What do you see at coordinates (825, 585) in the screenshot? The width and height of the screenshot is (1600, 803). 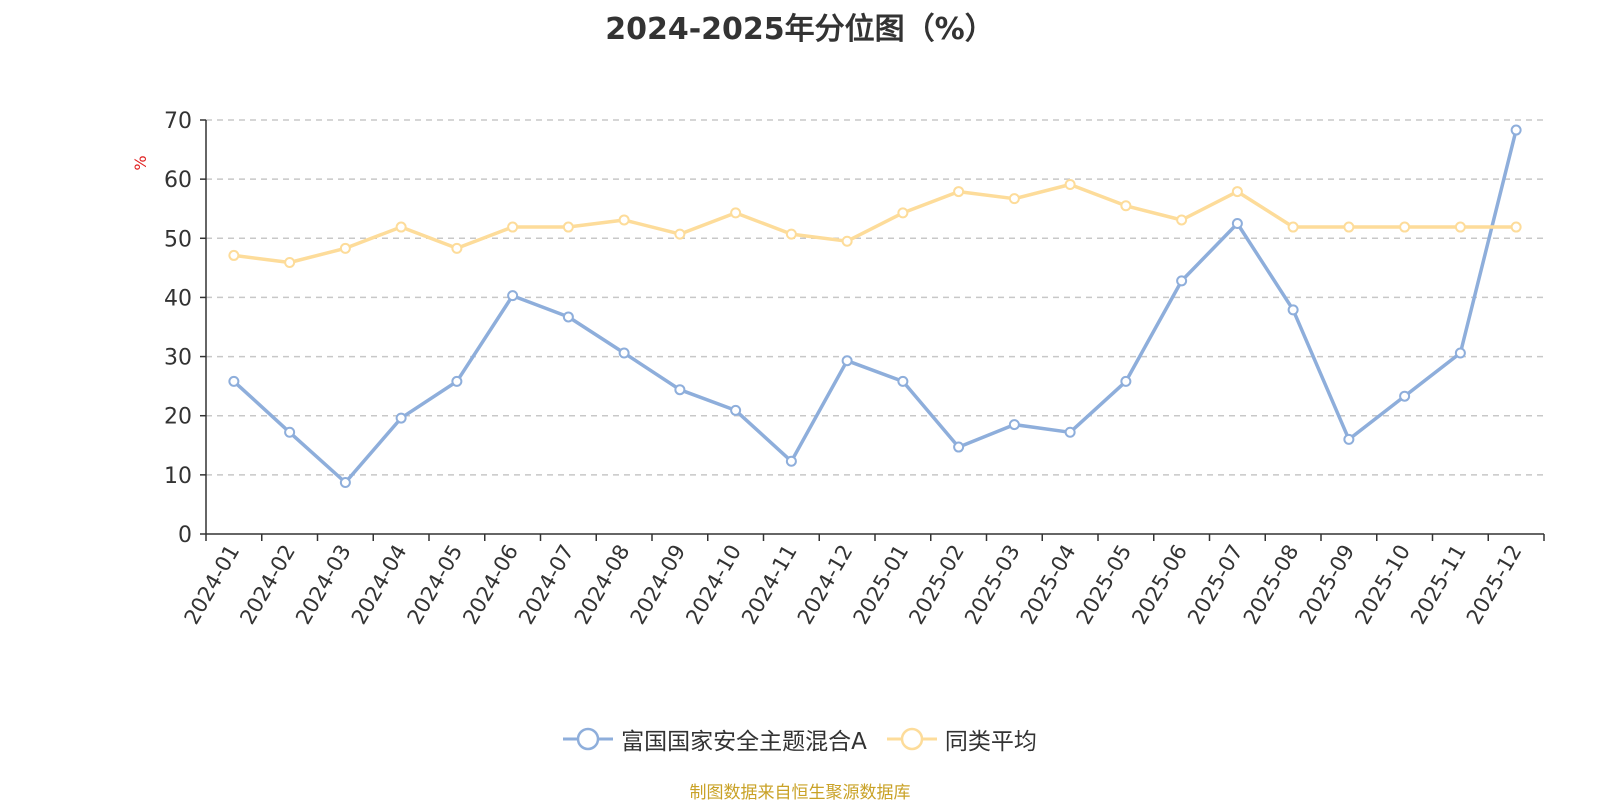 I see `x-tick-label: 2024-12` at bounding box center [825, 585].